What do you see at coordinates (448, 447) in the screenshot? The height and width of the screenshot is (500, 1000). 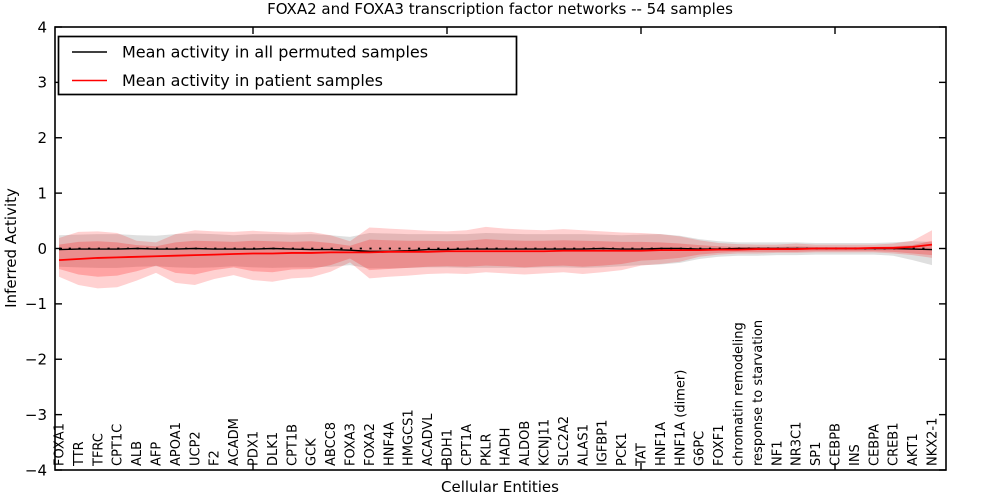 I see `x-category-label: BDH1` at bounding box center [448, 447].